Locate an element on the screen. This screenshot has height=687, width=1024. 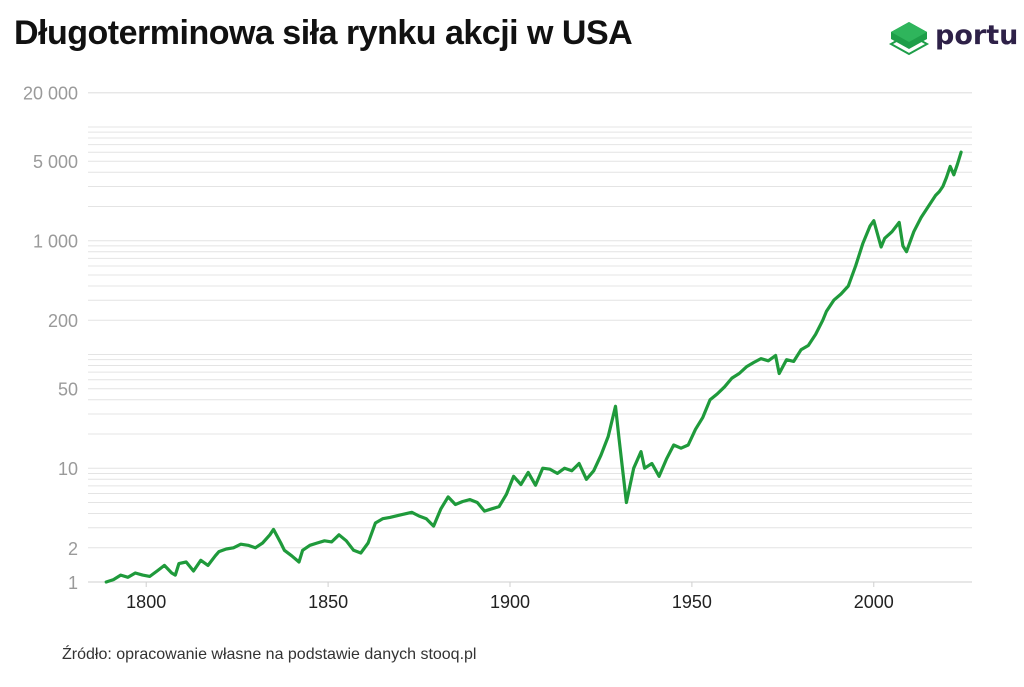
y-tick-label: 20 000 is located at coordinates (50, 94).